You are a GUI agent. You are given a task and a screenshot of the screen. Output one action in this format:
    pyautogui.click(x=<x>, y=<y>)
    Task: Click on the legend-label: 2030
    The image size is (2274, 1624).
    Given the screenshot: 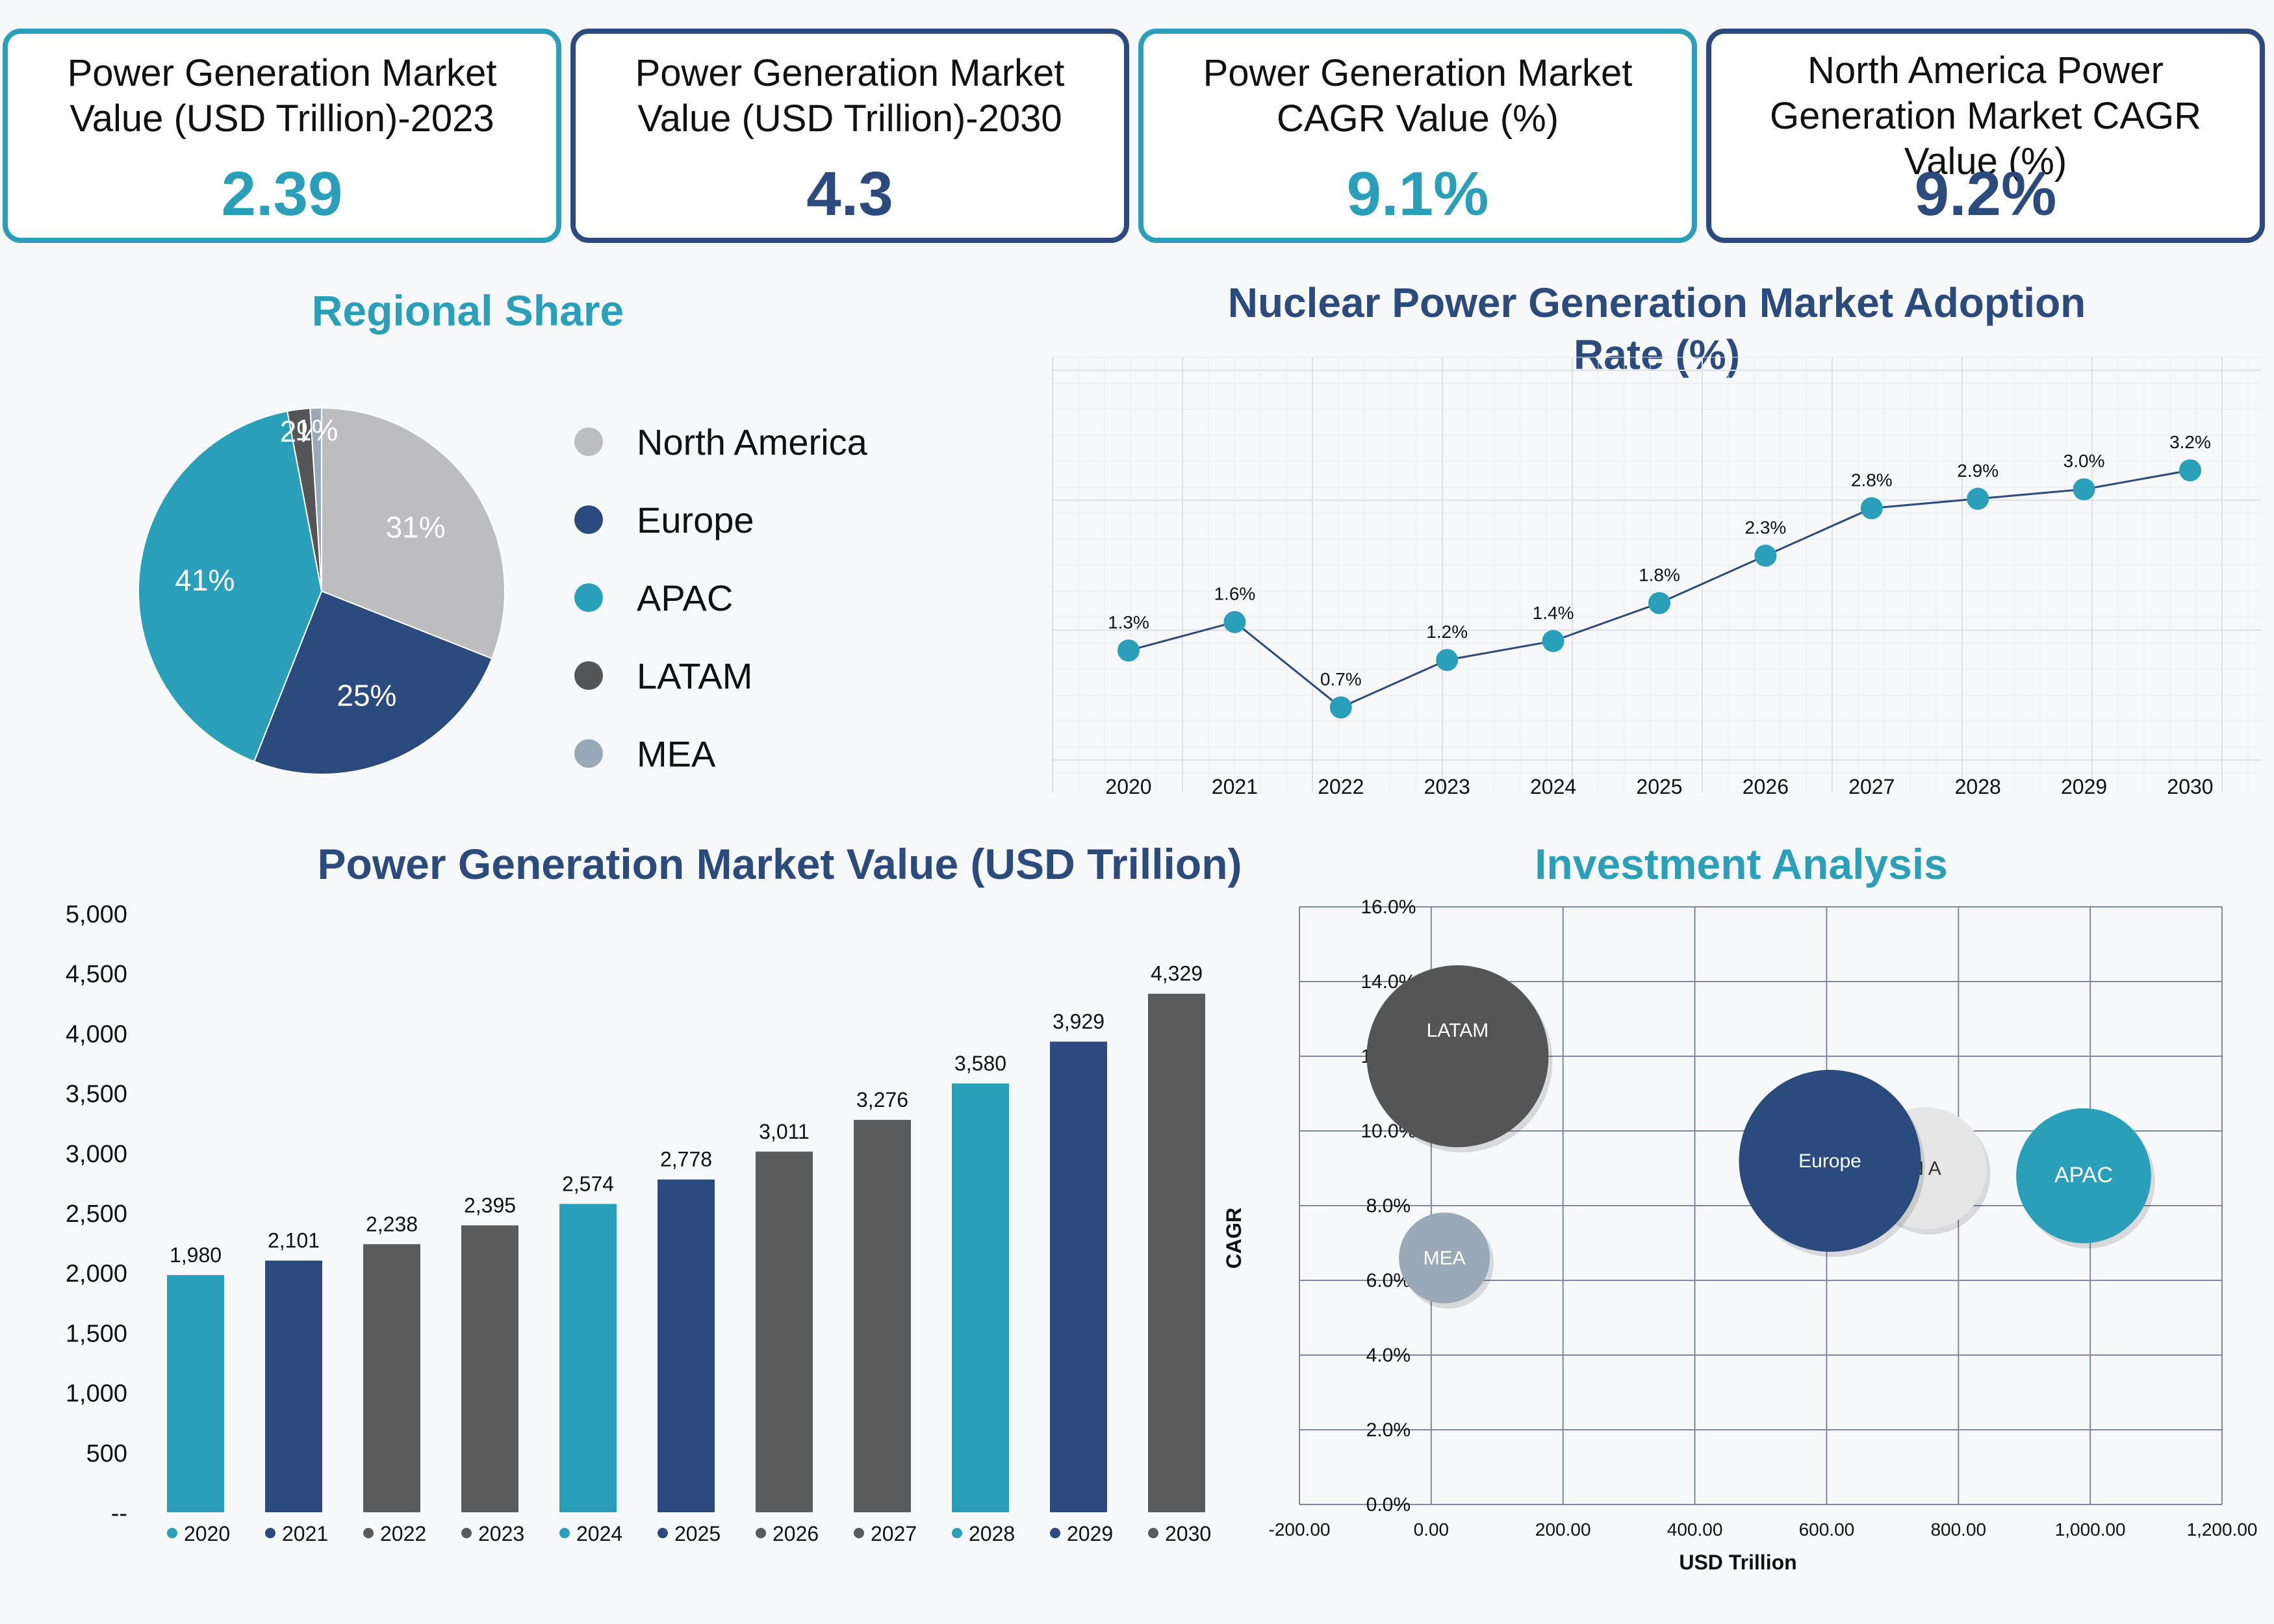 What is the action you would take?
    pyautogui.click(x=1188, y=1533)
    